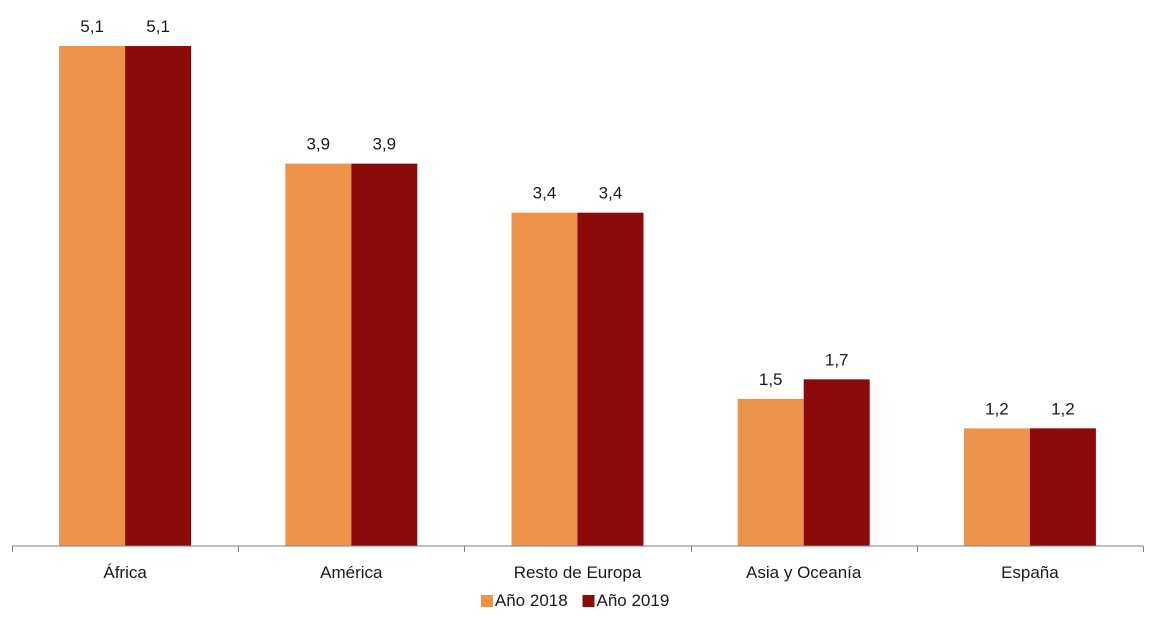 The image size is (1153, 622). I want to click on bar-resto-de-europa-ano-2019, so click(610, 379).